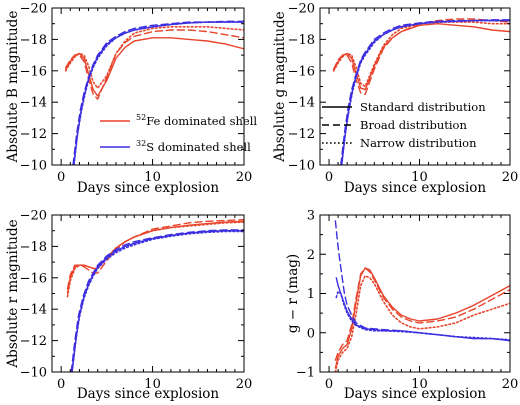 Image resolution: width=520 pixels, height=405 pixels. What do you see at coordinates (193, 146) in the screenshot?
I see `legend-label-s: 32S dominated shell` at bounding box center [193, 146].